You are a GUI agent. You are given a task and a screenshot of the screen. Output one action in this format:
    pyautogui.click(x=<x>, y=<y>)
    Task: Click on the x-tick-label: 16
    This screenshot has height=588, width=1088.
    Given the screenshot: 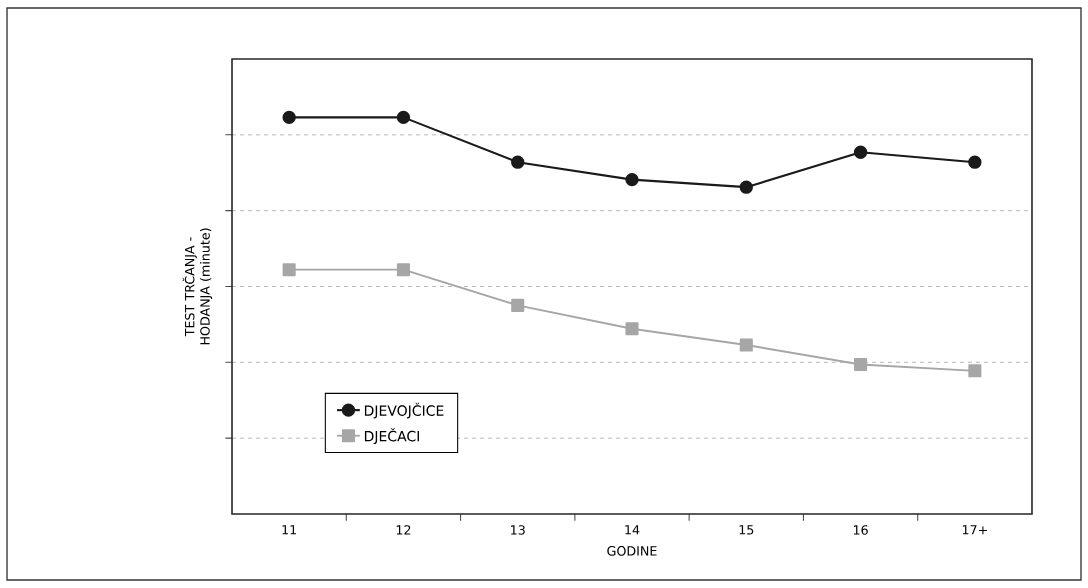 What is the action you would take?
    pyautogui.click(x=860, y=530)
    